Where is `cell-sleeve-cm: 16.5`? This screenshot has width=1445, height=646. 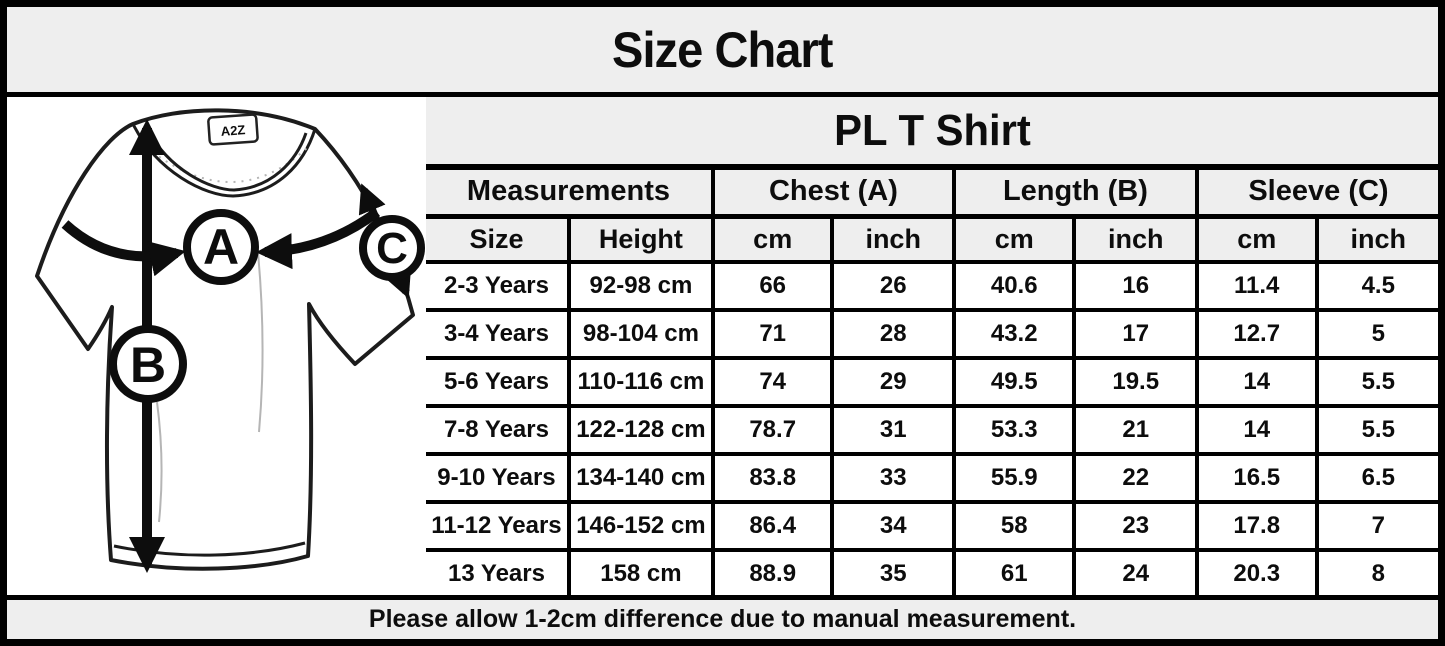
cell-sleeve-cm: 16.5 is located at coordinates (1256, 478).